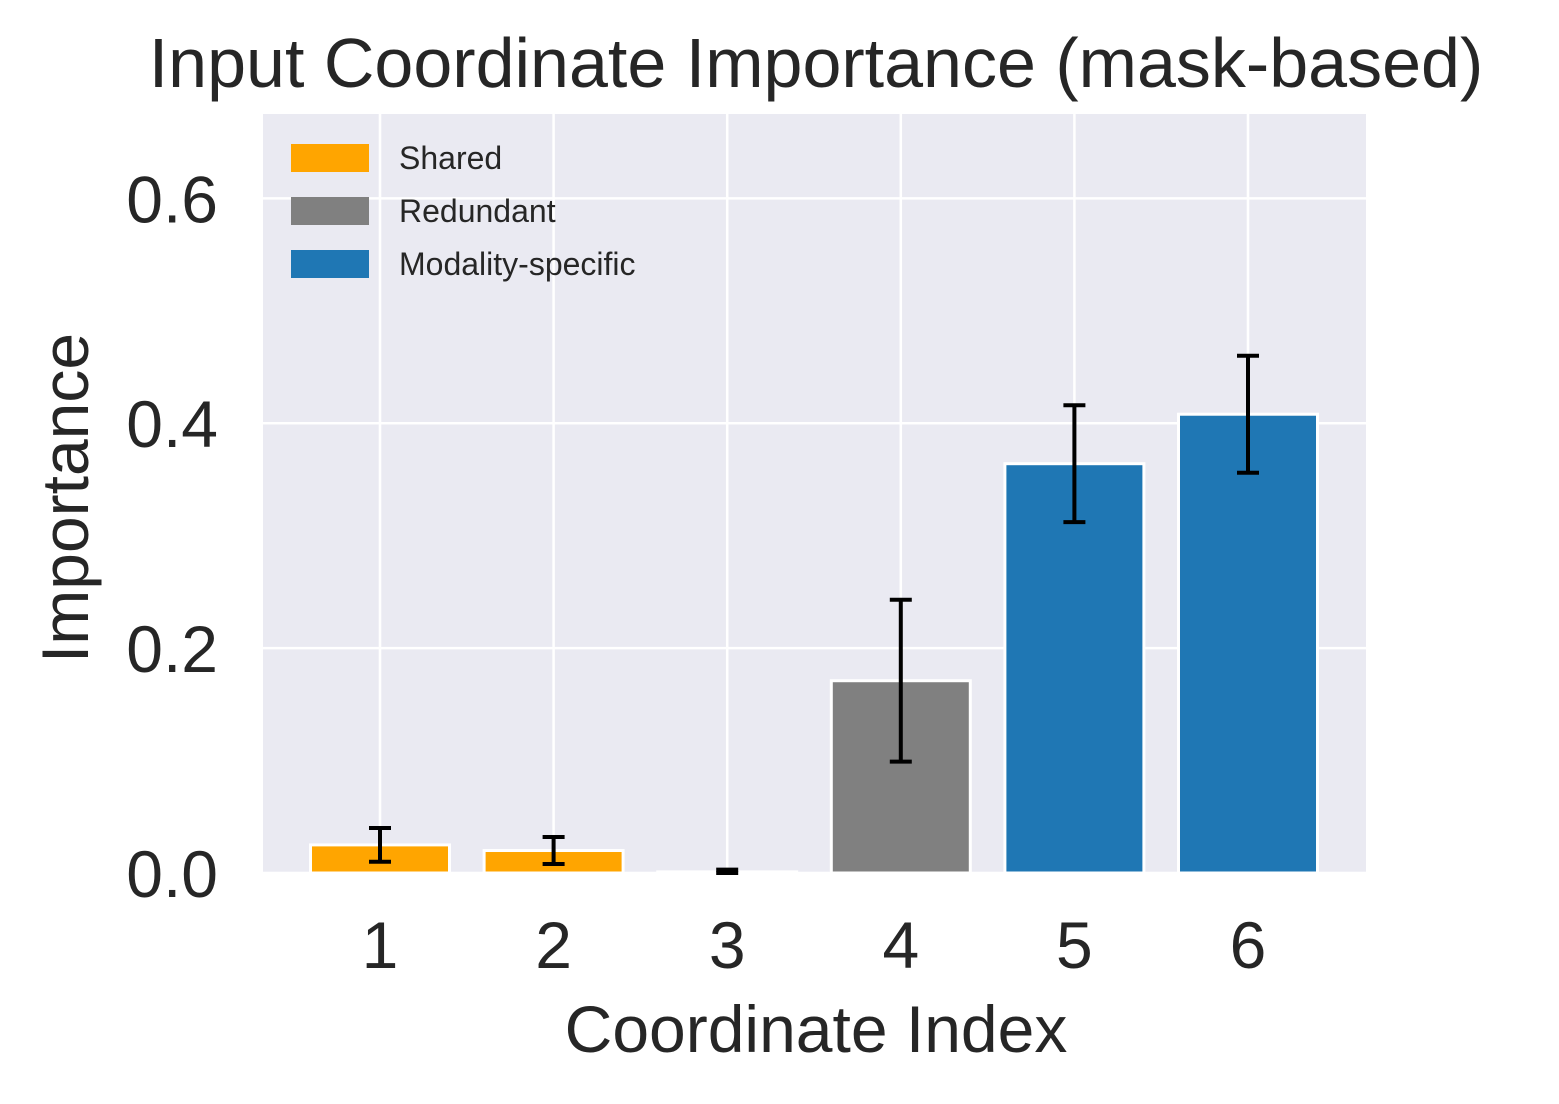 The height and width of the screenshot is (1104, 1559). I want to click on y-tick-labels: 0.0 0.2 0.4 0.6, so click(172, 536).